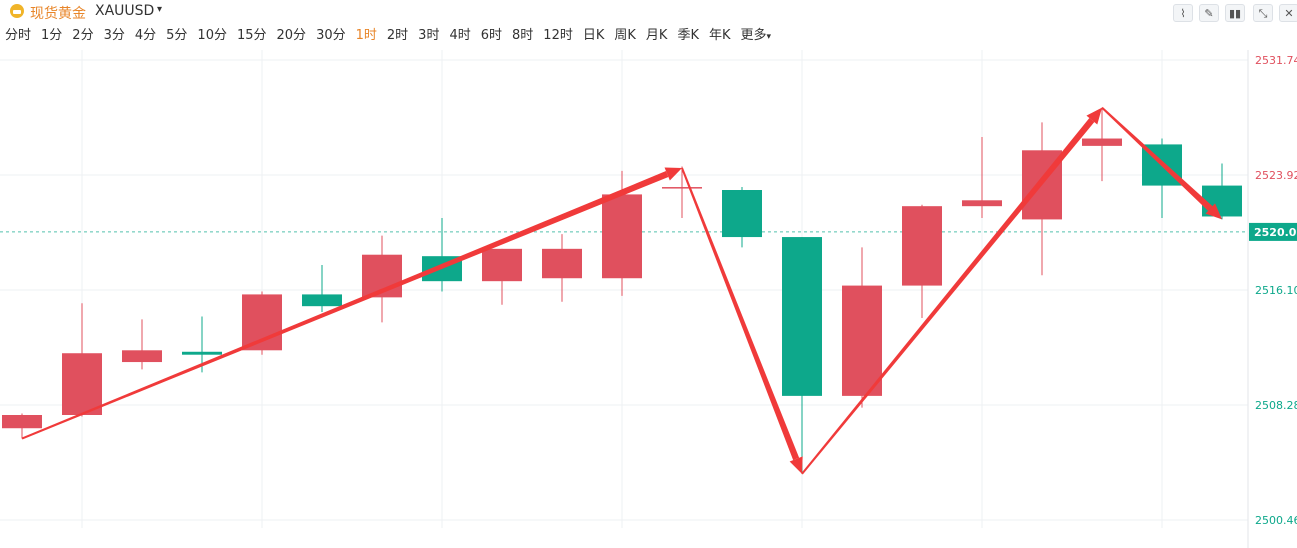 The image size is (1297, 548). What do you see at coordinates (558, 35) in the screenshot?
I see `period-tab-16: 12时` at bounding box center [558, 35].